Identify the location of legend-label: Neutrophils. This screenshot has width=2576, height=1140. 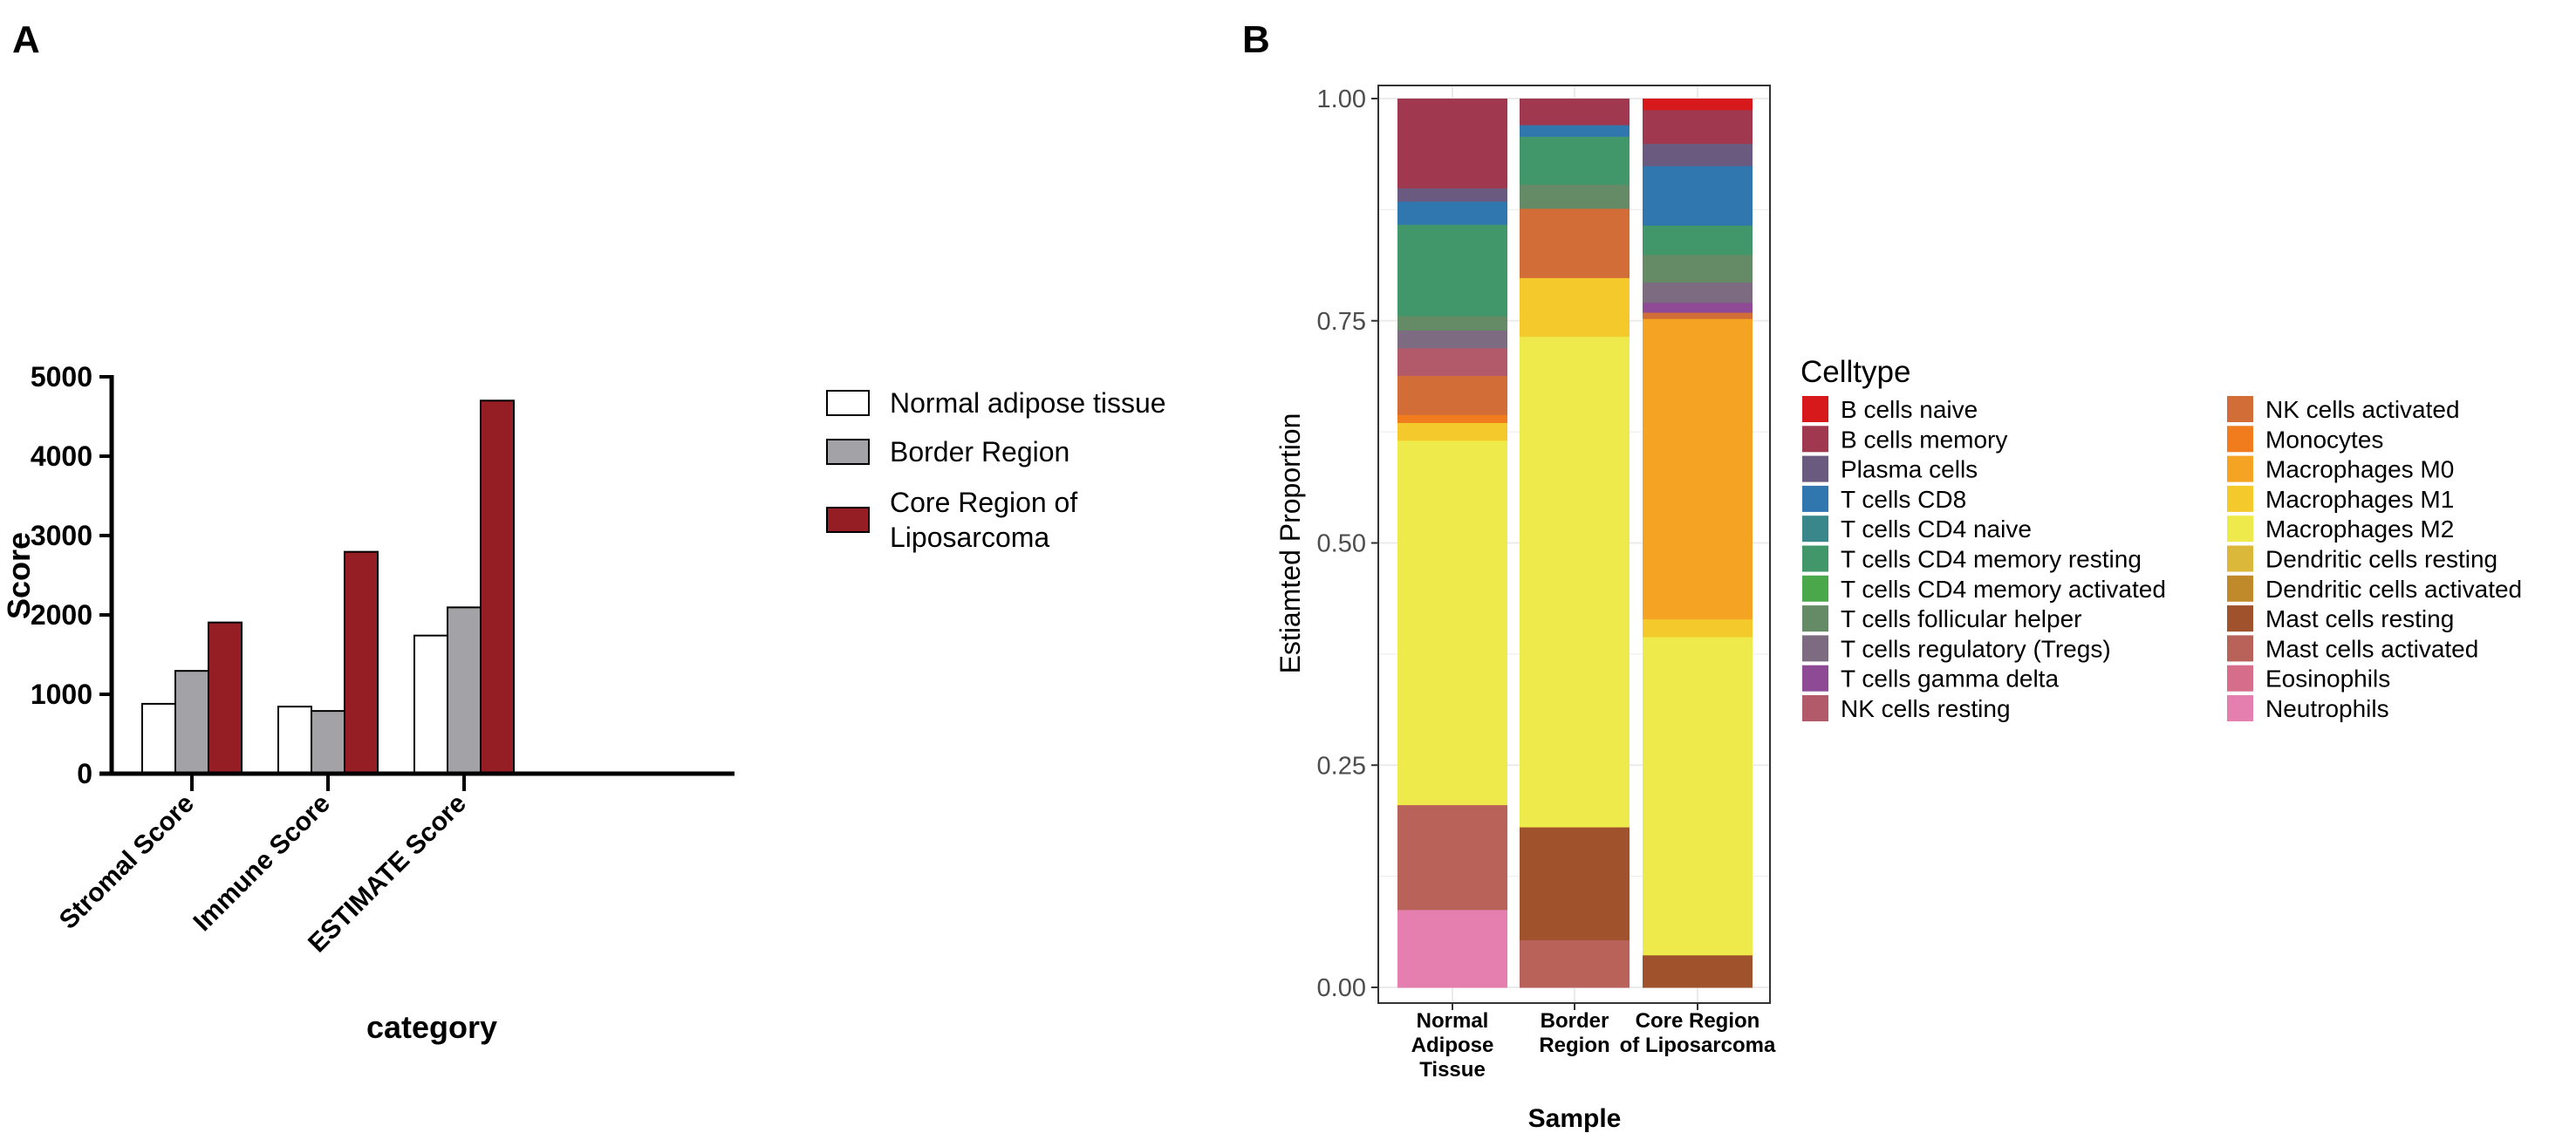
(2327, 708).